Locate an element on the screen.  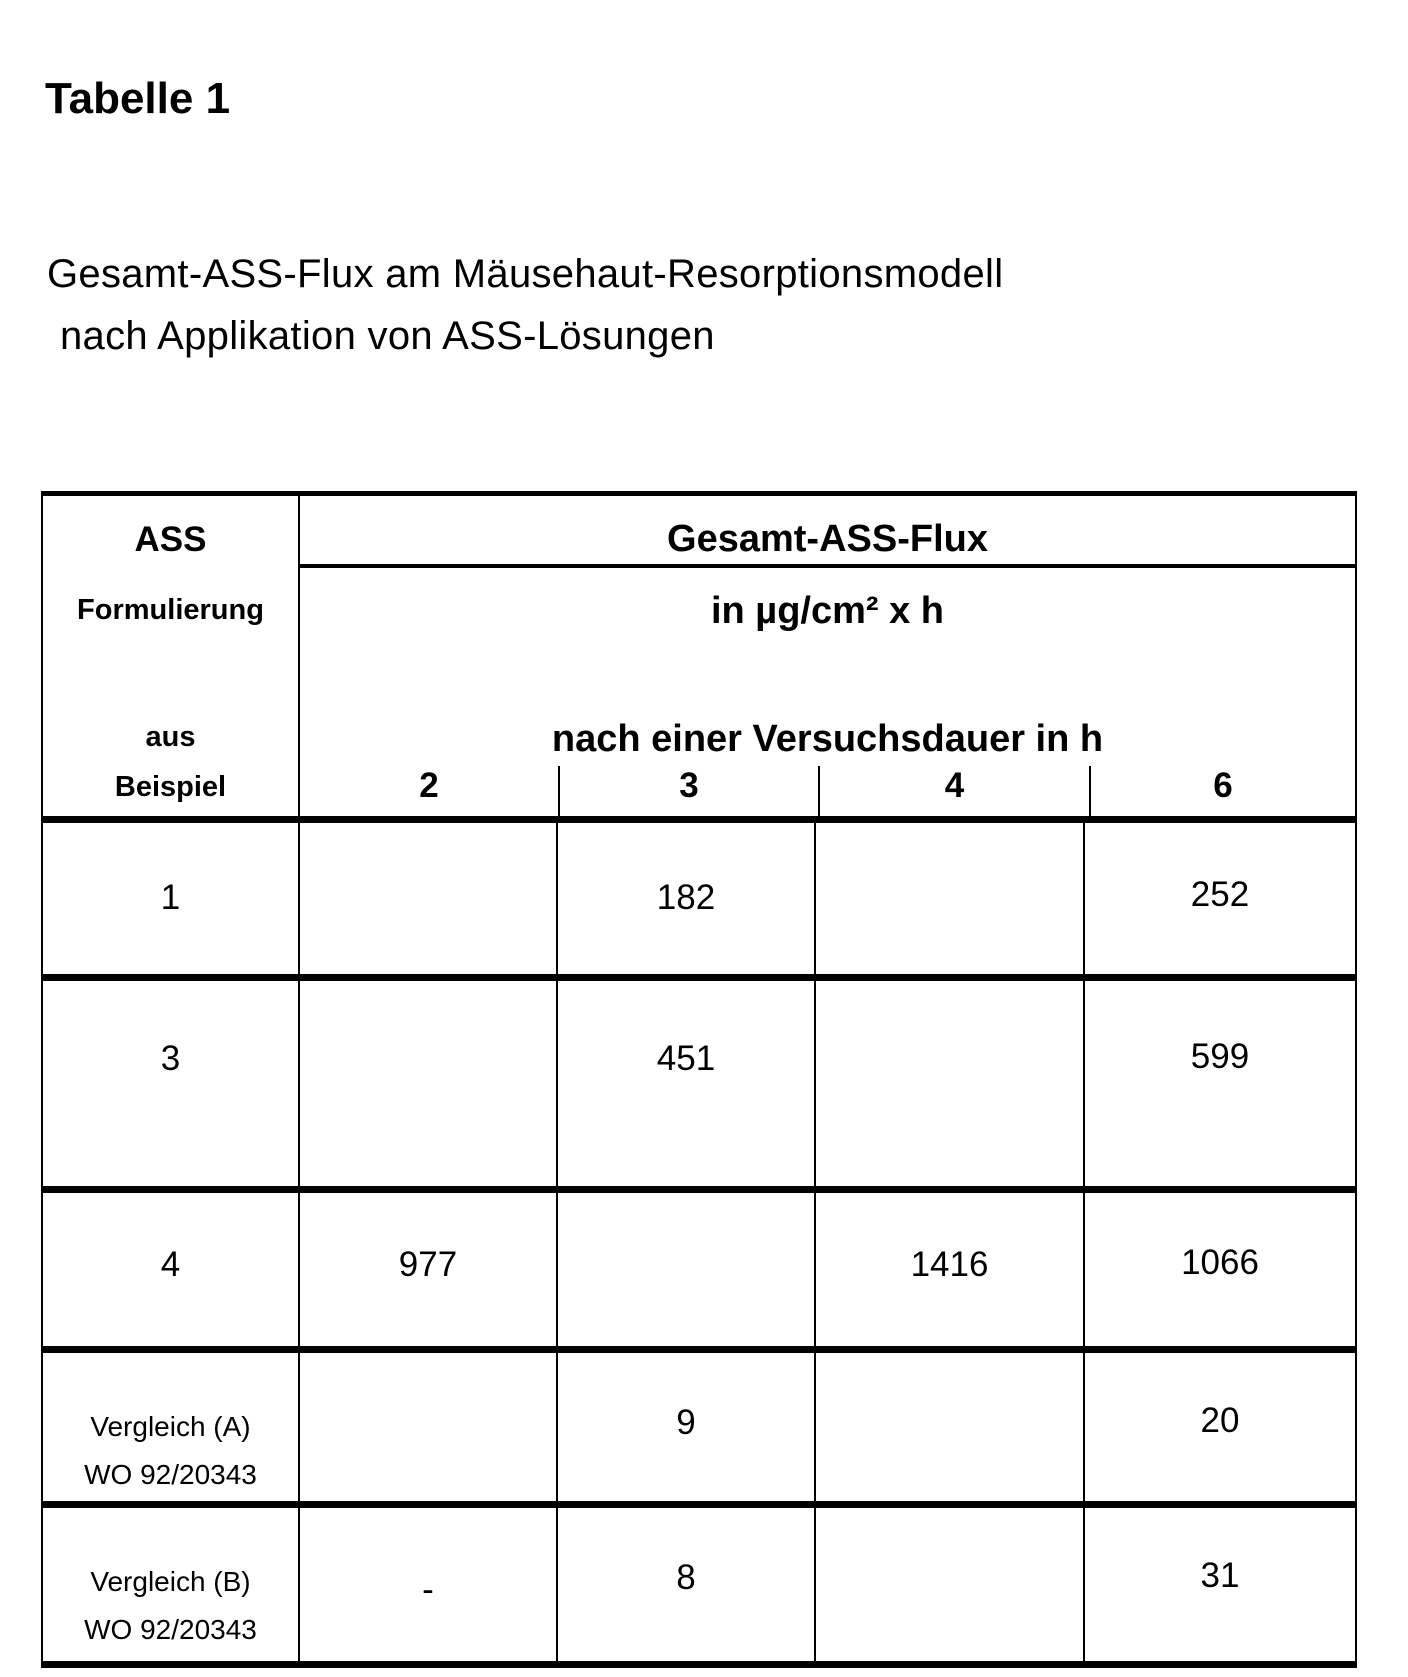
table-row: 4 977 1416 1066 is located at coordinates (699, 1270).